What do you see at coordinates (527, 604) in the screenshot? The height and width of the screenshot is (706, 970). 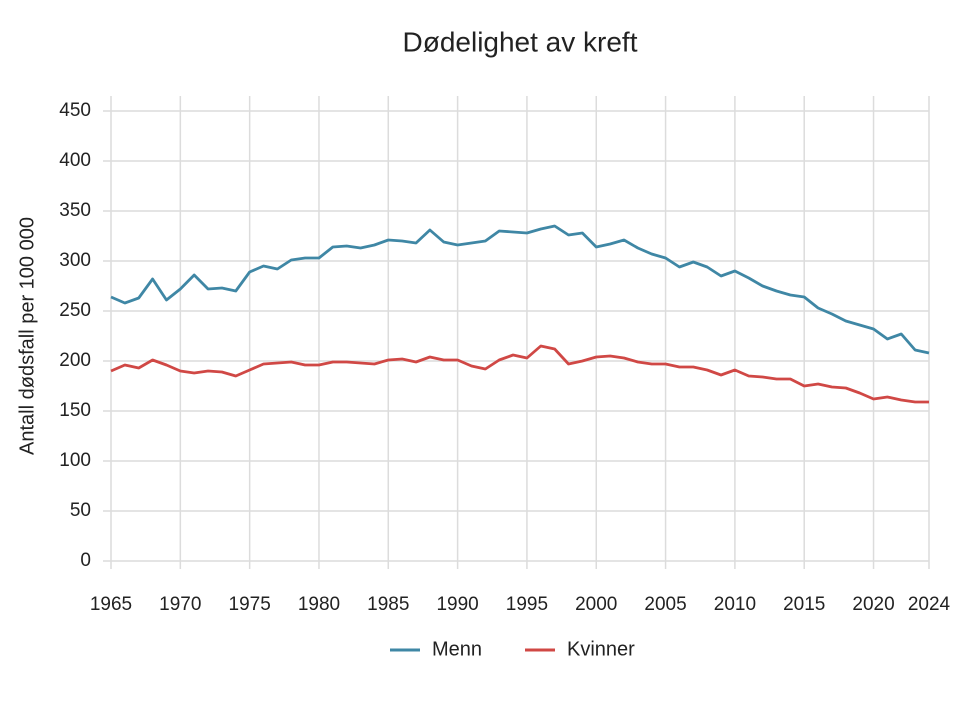 I see `x-tick-label: 1995` at bounding box center [527, 604].